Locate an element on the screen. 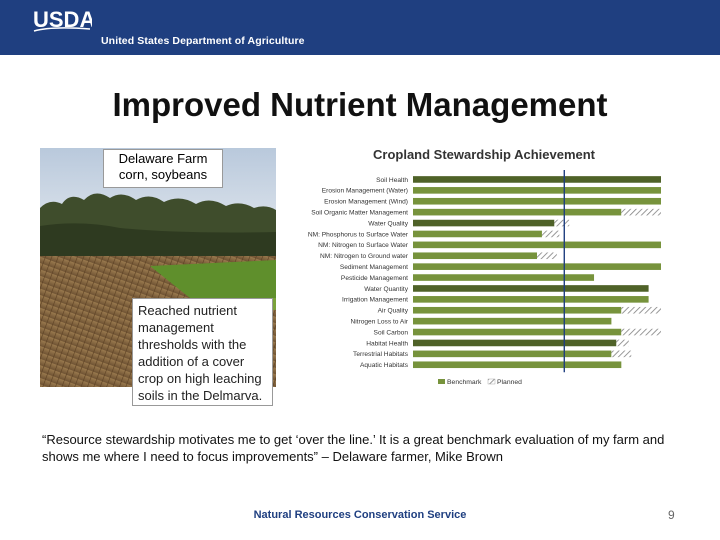 Image resolution: width=720 pixels, height=540 pixels. usda-logo: USDA is located at coordinates (63, 22).